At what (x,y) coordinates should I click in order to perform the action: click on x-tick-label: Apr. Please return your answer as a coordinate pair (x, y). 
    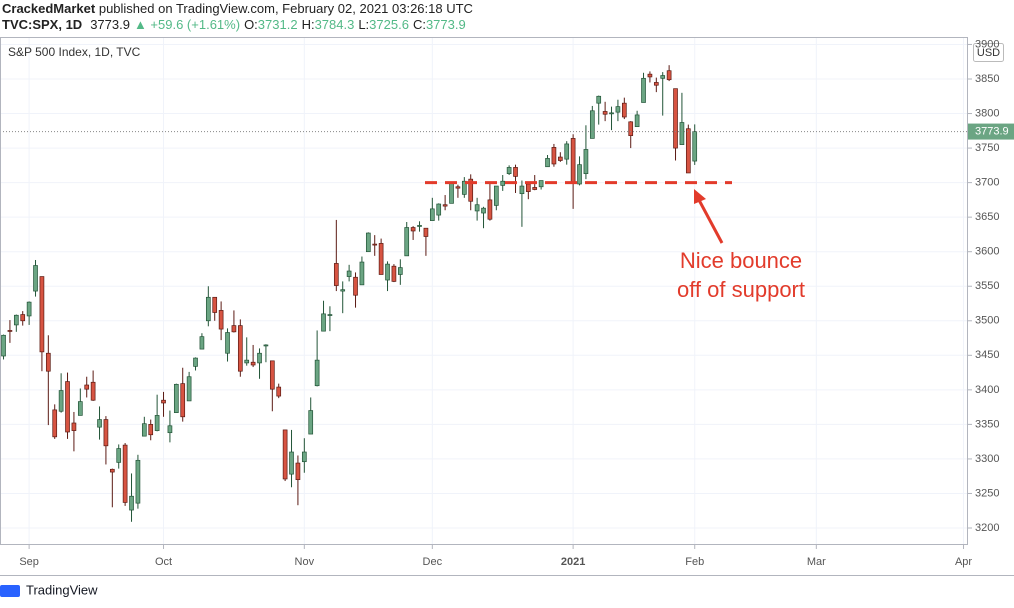
    Looking at the image, I should click on (963, 562).